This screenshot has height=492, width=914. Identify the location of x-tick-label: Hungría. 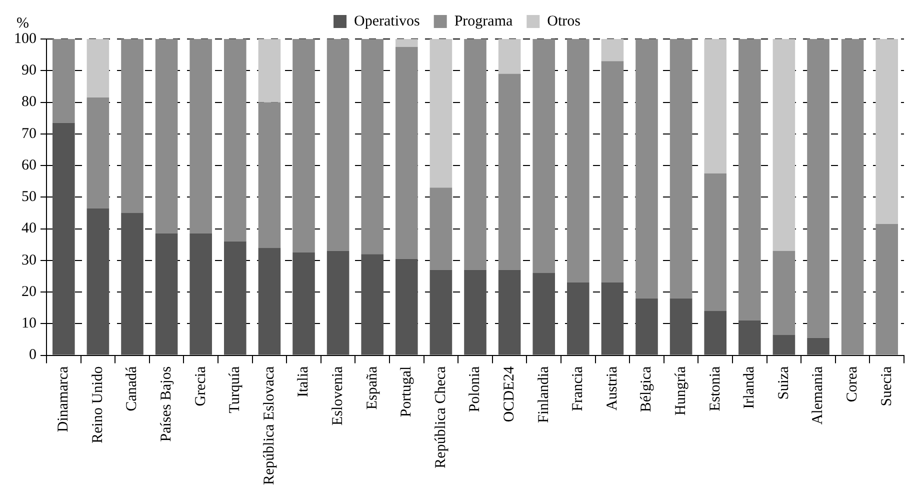
(680, 391).